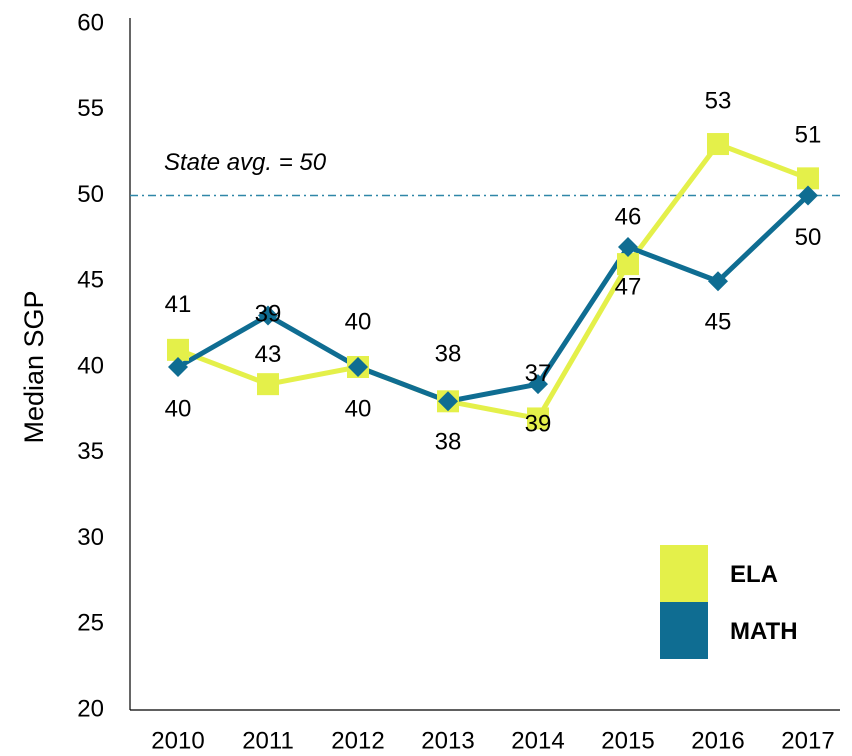  Describe the element at coordinates (718, 100) in the screenshot. I see `data-label: 53` at that location.